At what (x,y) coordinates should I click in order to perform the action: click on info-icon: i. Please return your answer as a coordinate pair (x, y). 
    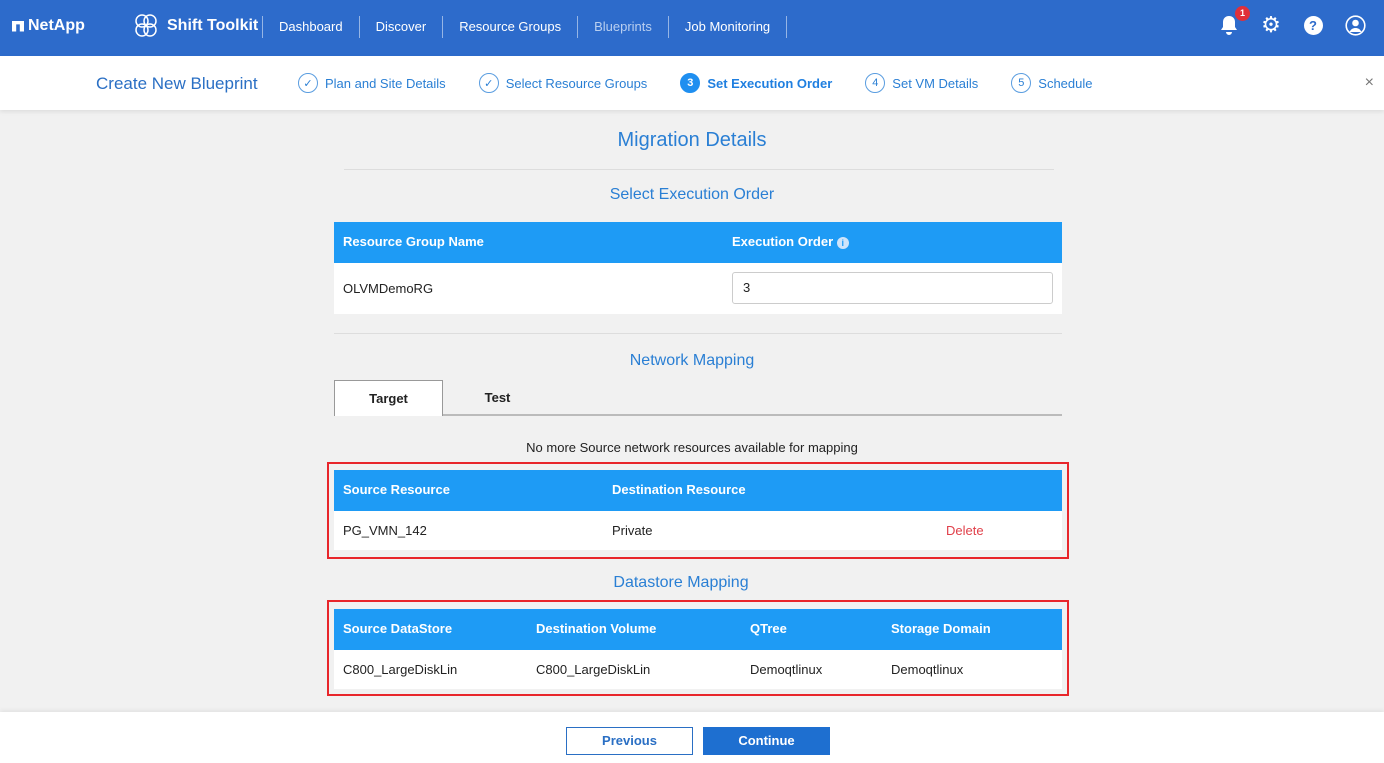
    Looking at the image, I should click on (842, 242).